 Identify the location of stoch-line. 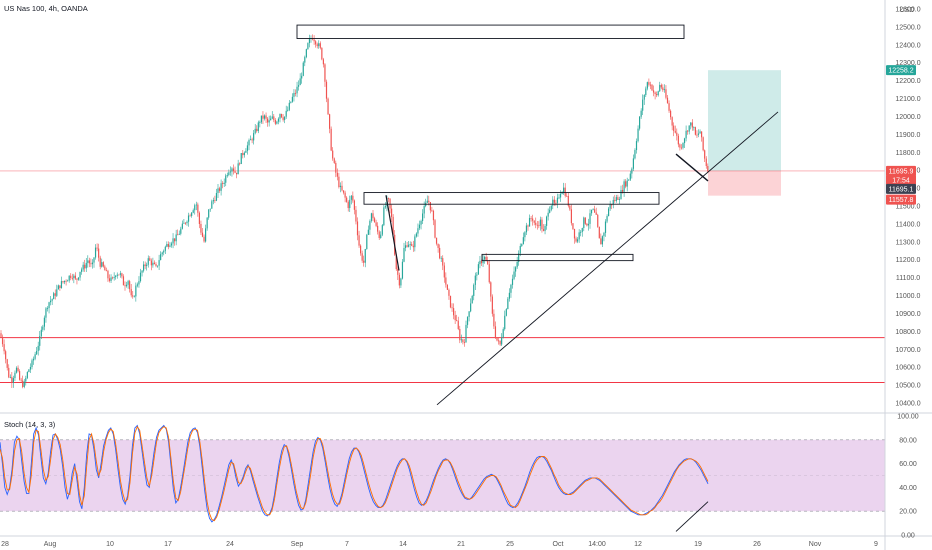
(354, 473).